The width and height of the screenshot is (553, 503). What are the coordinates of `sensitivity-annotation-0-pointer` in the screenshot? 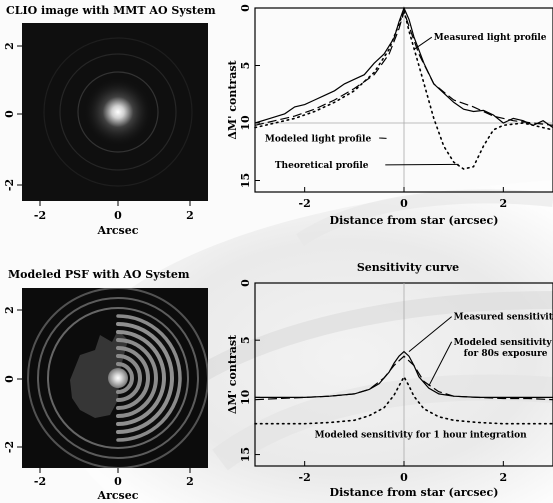 It's located at (430, 334).